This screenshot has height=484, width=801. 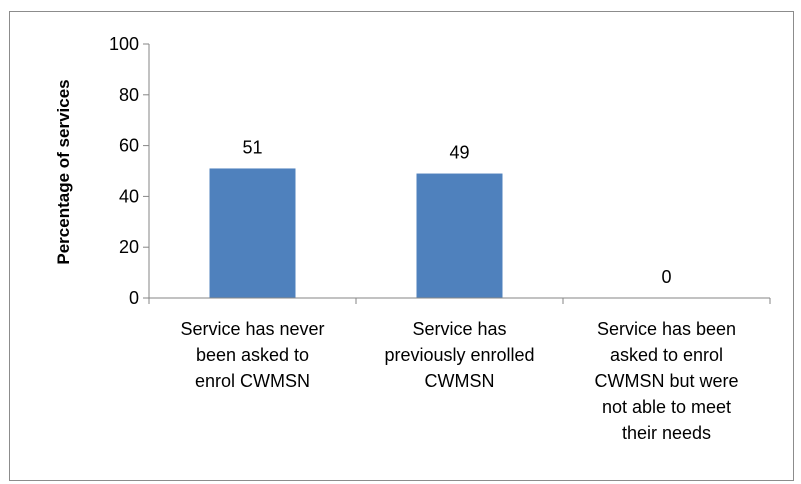 What do you see at coordinates (252, 381) in the screenshot?
I see `category-label: enrol CWMSN` at bounding box center [252, 381].